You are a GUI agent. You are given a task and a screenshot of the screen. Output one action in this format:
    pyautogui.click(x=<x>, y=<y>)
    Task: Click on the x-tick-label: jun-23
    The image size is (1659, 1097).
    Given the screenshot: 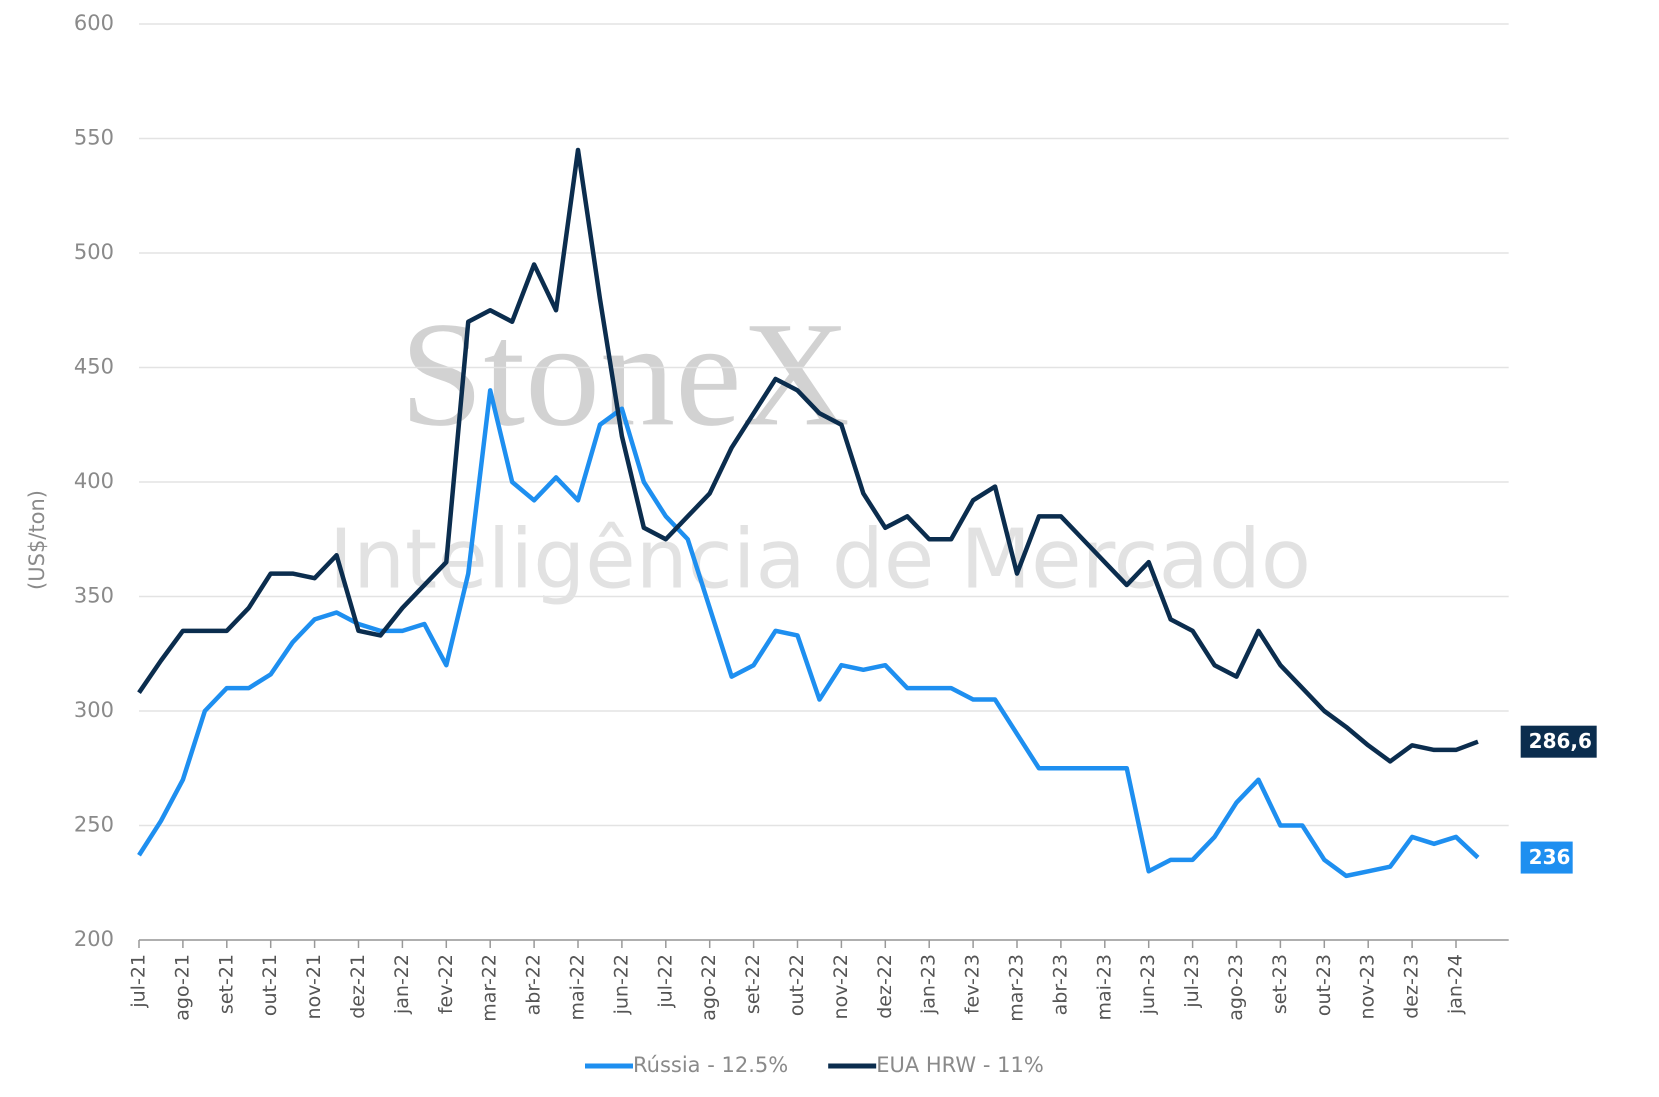 What is the action you would take?
    pyautogui.click(x=1148, y=984)
    